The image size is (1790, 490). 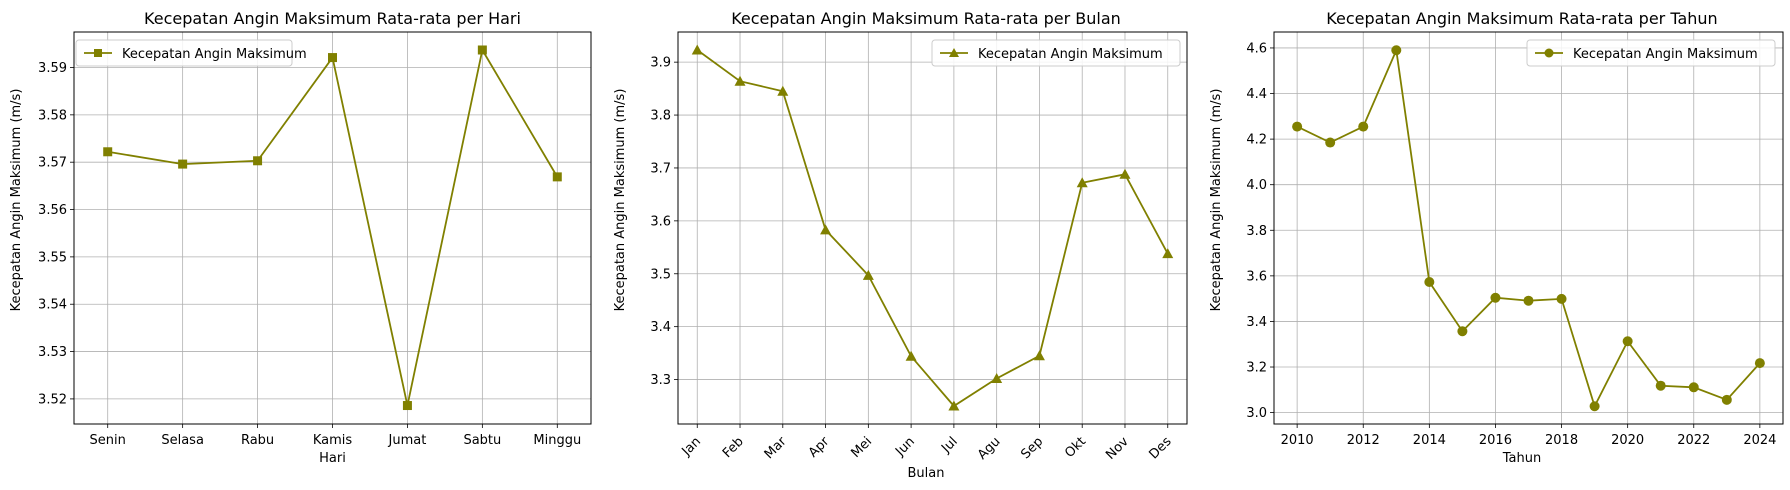 What do you see at coordinates (98, 53) in the screenshot?
I see `legend-marker-square` at bounding box center [98, 53].